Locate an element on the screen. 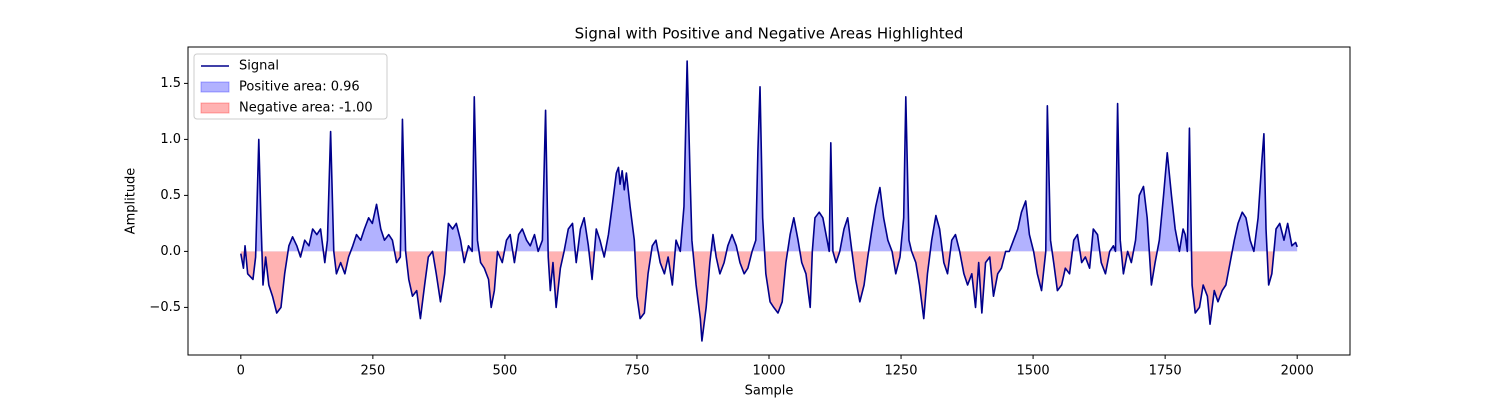 The height and width of the screenshot is (400, 1500). x-tick-label: 1500 is located at coordinates (1033, 371).